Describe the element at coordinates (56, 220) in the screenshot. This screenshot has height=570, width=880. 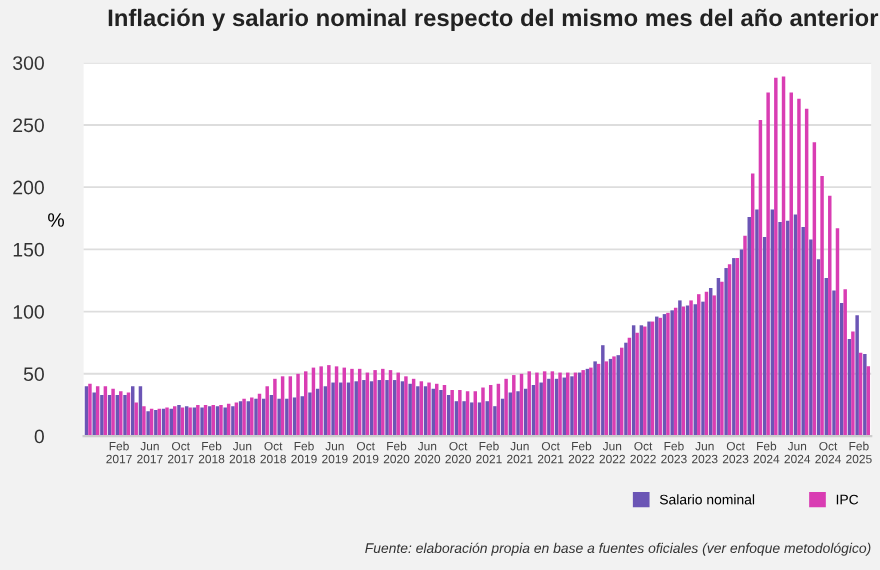
I see `y-axis-title: %` at that location.